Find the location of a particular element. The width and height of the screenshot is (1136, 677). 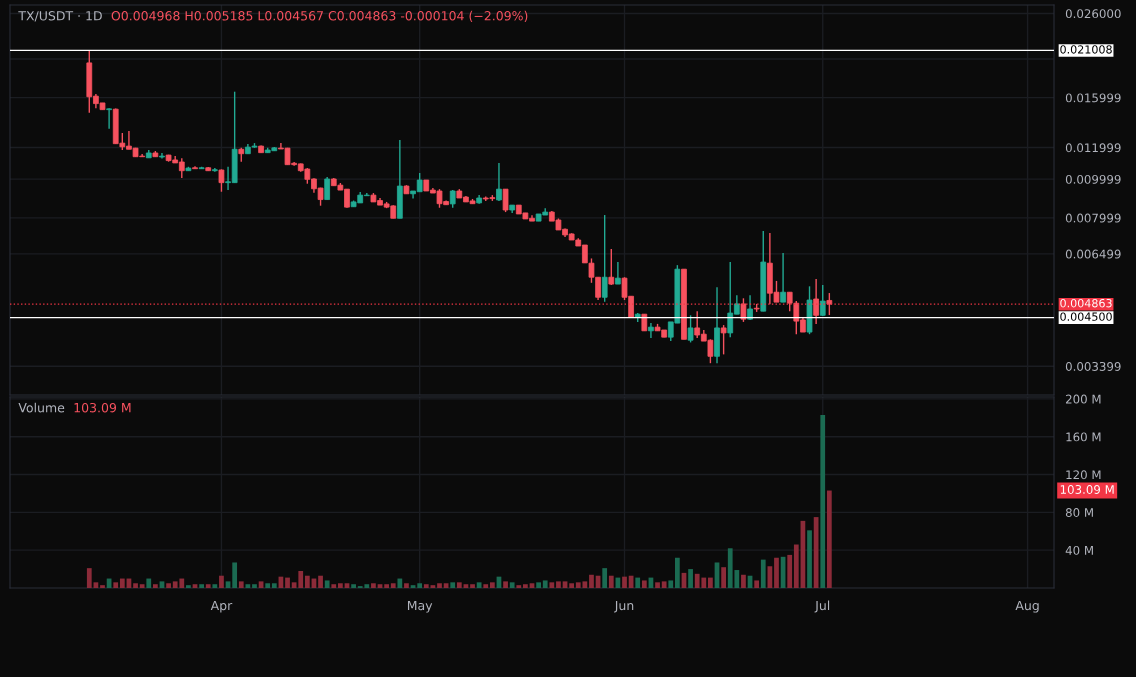

y-tick-label: 80 M is located at coordinates (1079, 513).